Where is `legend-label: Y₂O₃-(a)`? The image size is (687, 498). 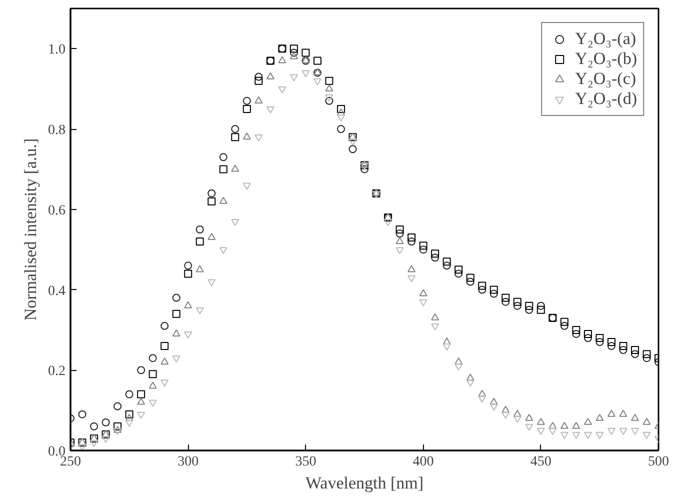 legend-label: Y₂O₃-(a) is located at coordinates (605, 39).